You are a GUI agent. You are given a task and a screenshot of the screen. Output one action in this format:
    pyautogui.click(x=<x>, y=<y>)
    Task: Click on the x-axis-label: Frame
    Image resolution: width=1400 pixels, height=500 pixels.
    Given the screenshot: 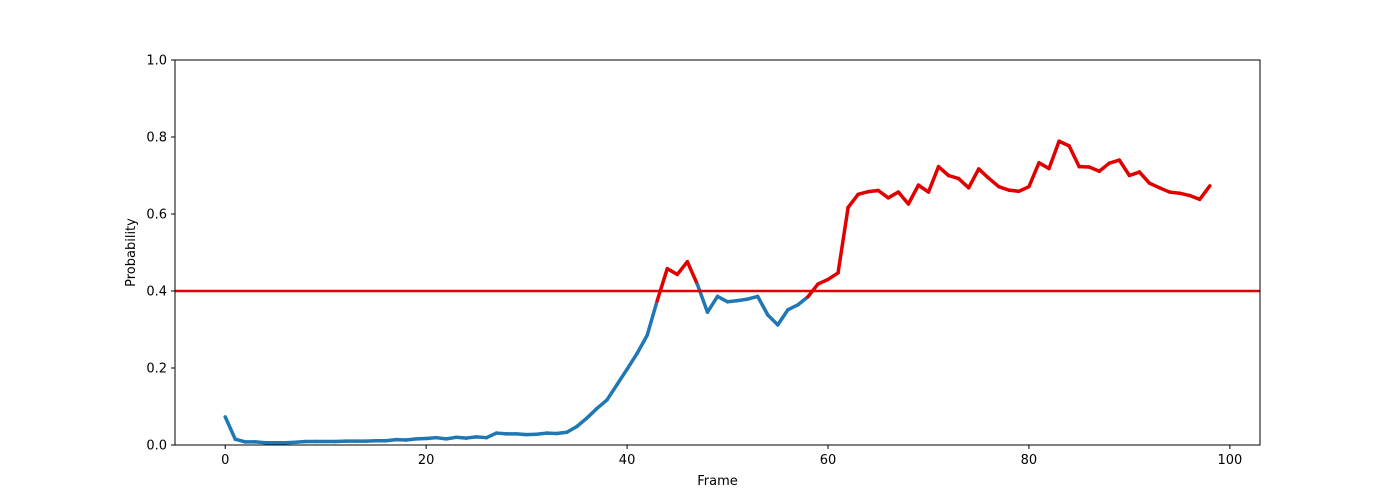 What is the action you would take?
    pyautogui.click(x=717, y=481)
    